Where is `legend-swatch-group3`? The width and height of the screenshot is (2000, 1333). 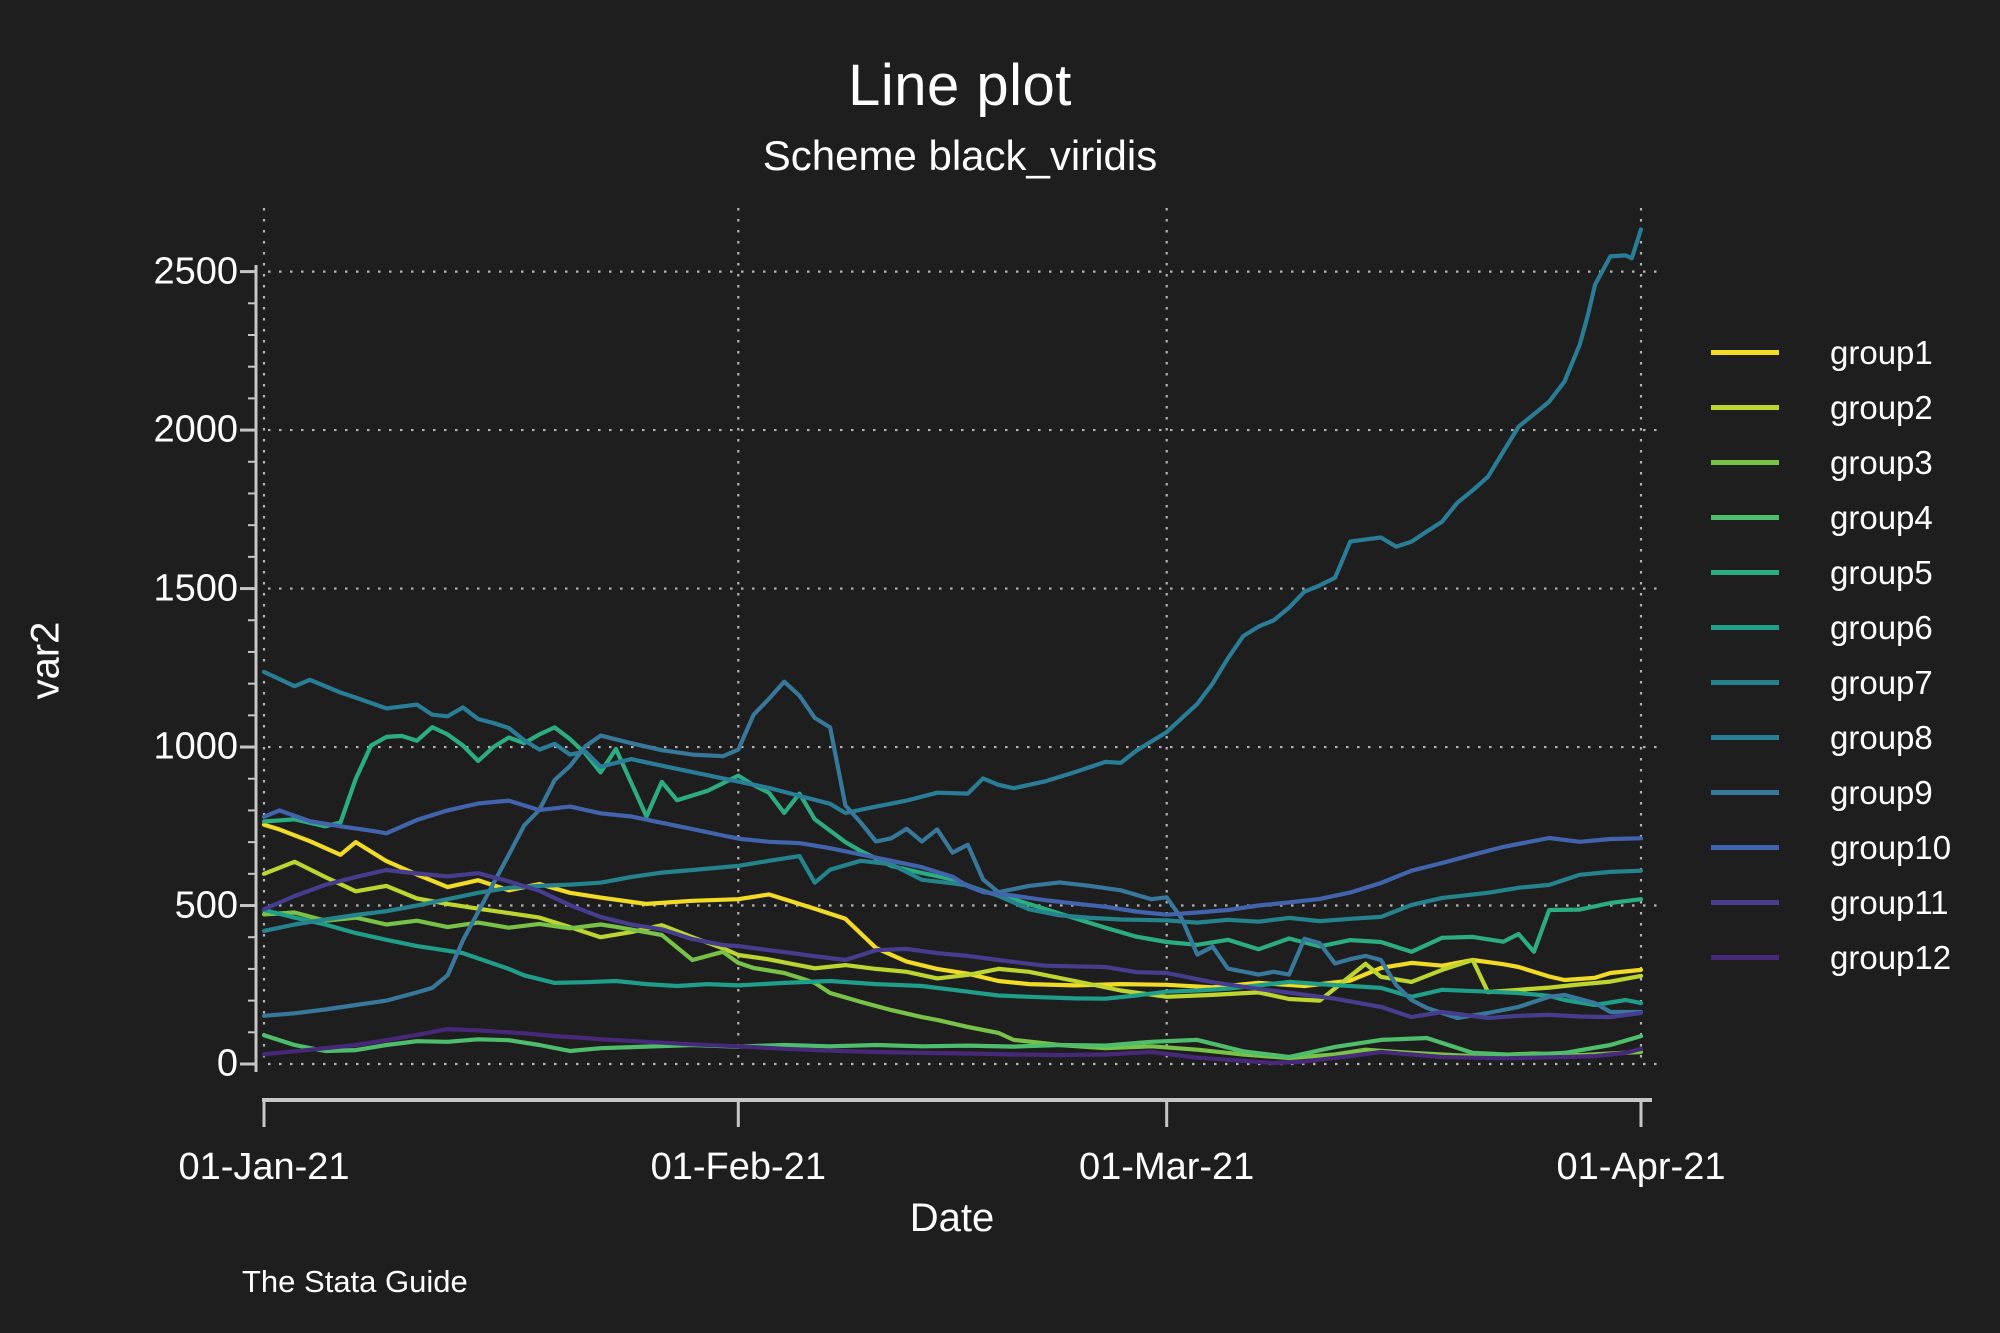 legend-swatch-group3 is located at coordinates (1745, 462).